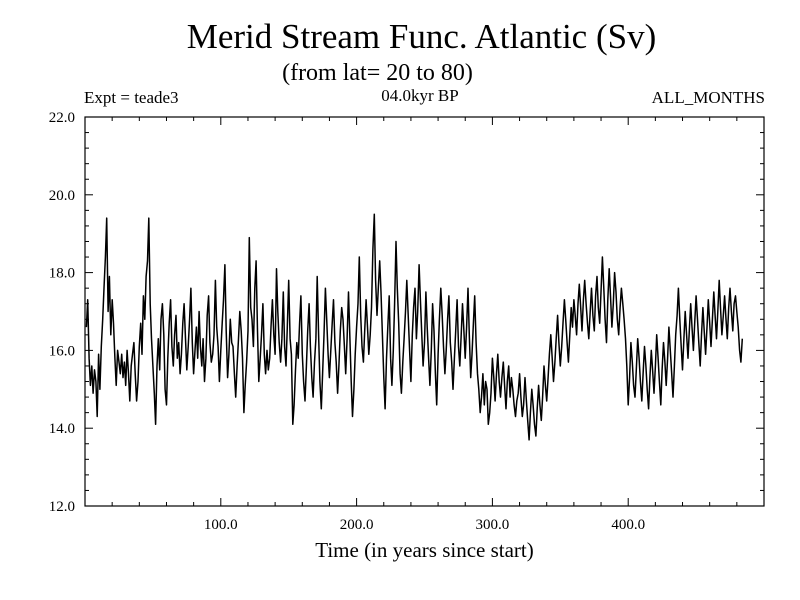 This screenshot has height=600, width=800. Describe the element at coordinates (628, 525) in the screenshot. I see `x-tick-label: 400.0` at that location.